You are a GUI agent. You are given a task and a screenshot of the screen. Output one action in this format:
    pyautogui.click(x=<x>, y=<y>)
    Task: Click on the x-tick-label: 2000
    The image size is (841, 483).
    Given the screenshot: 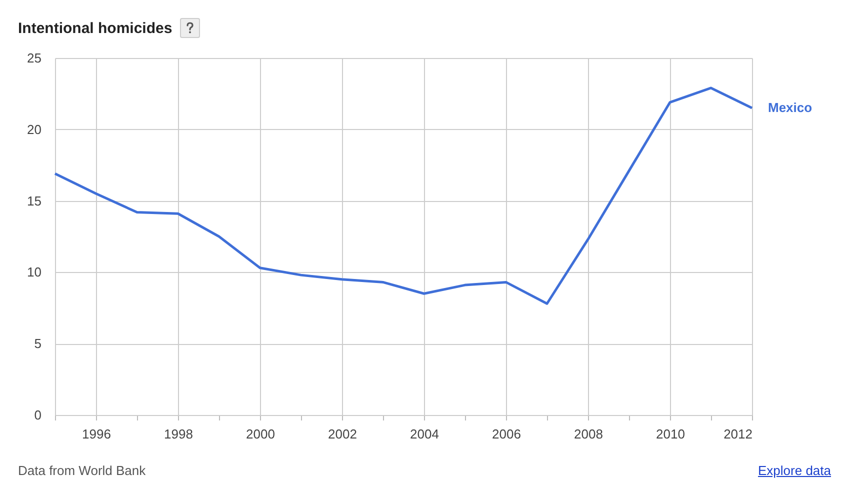 What is the action you would take?
    pyautogui.click(x=260, y=434)
    